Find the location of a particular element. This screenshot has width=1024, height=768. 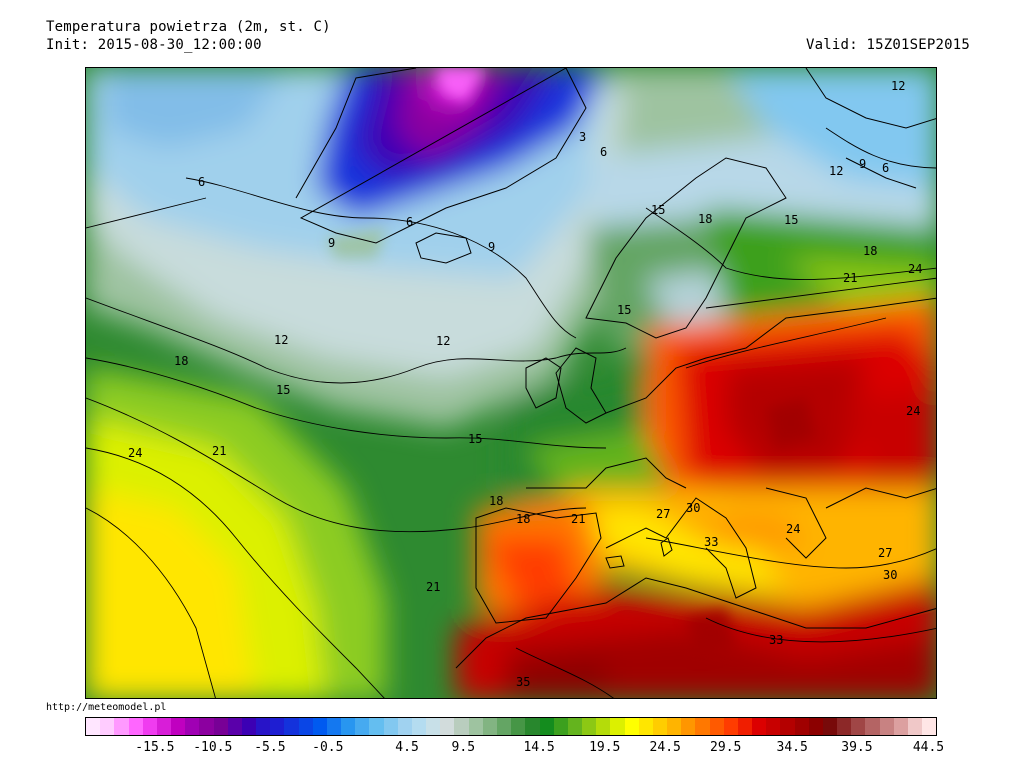

scale-label: 44.5 is located at coordinates (928, 747).